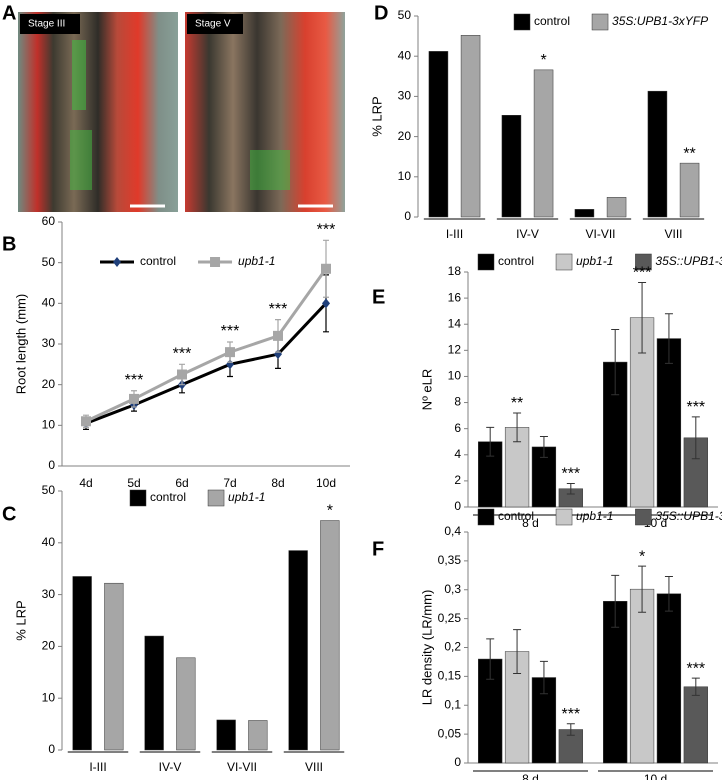 This screenshot has height=780, width=722. I want to click on y-tick-label: 12, so click(455, 350).